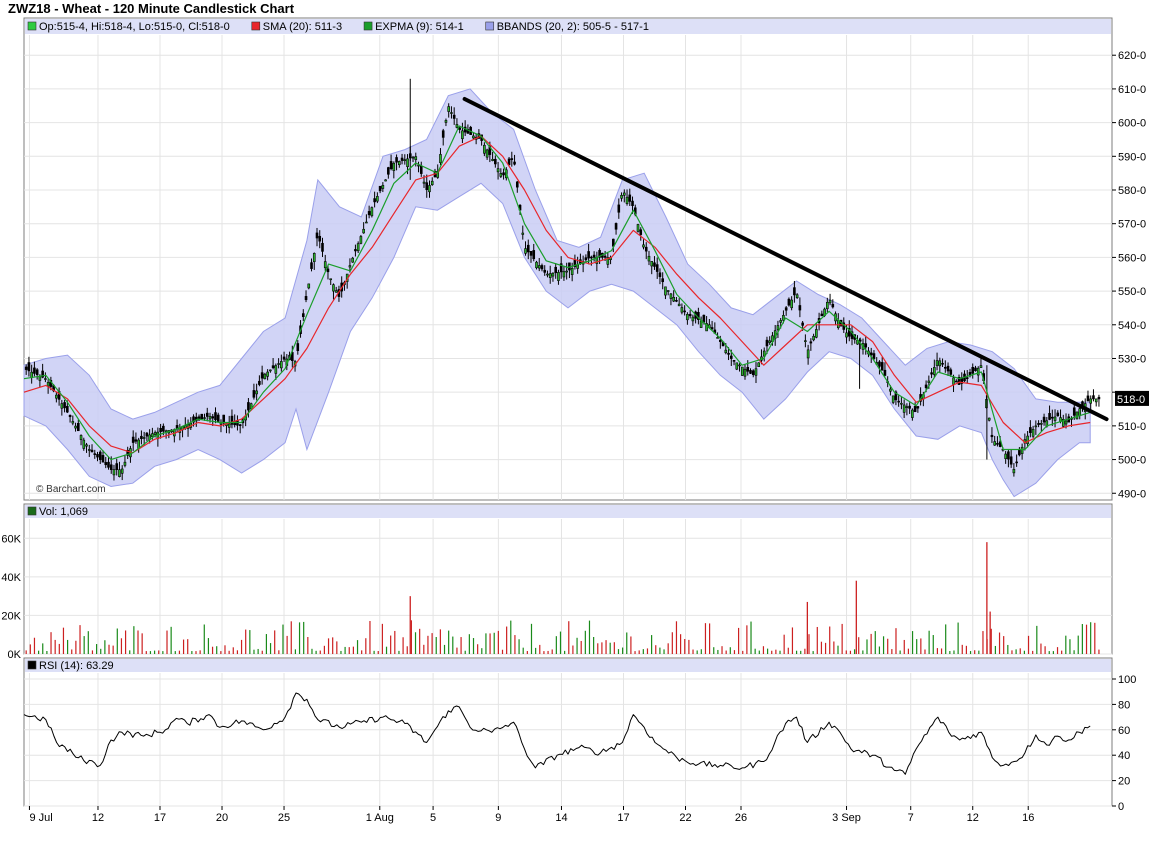 The width and height of the screenshot is (1156, 853). Describe the element at coordinates (498, 818) in the screenshot. I see `x-tick-label: 9` at that location.